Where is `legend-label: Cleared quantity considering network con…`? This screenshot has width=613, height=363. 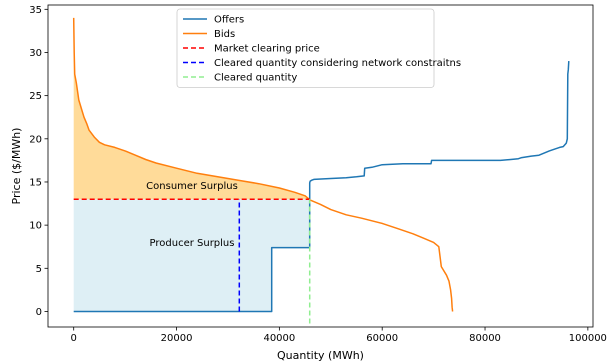 legend-label: Cleared quantity considering network con… is located at coordinates (337, 63).